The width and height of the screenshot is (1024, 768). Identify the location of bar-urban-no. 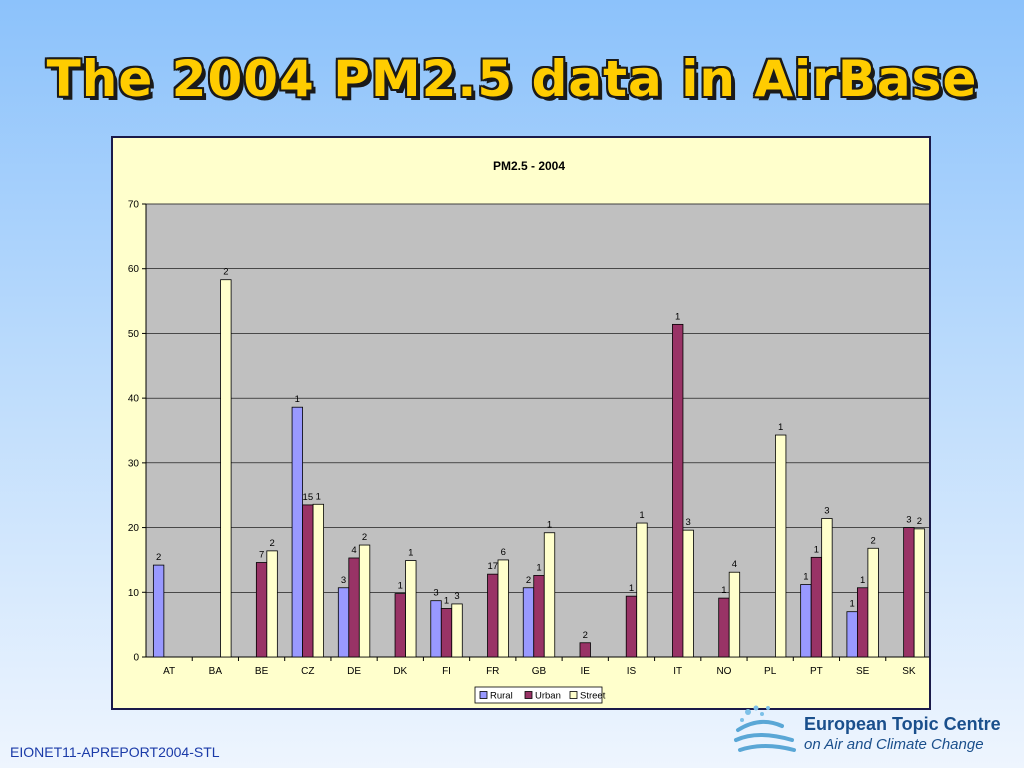
(724, 627).